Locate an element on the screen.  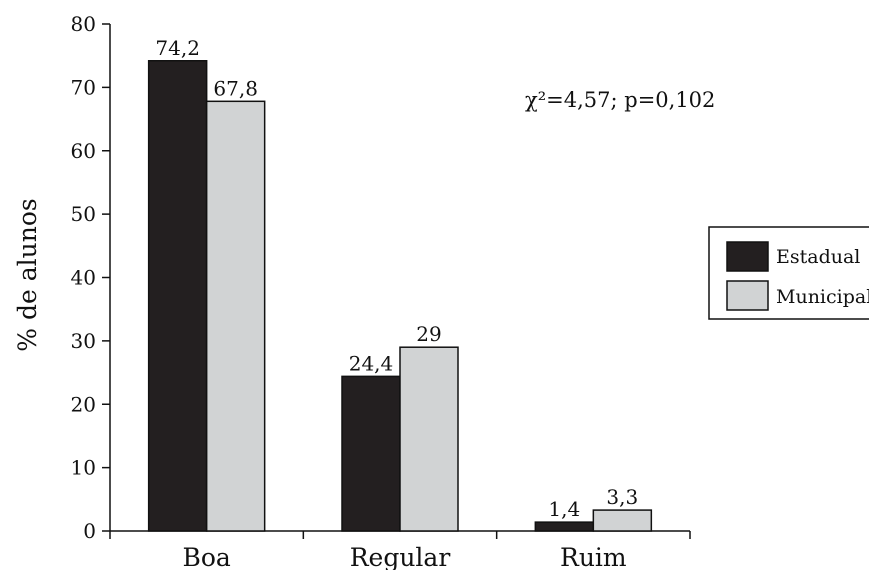
x-category-label: Ruim is located at coordinates (593, 556).